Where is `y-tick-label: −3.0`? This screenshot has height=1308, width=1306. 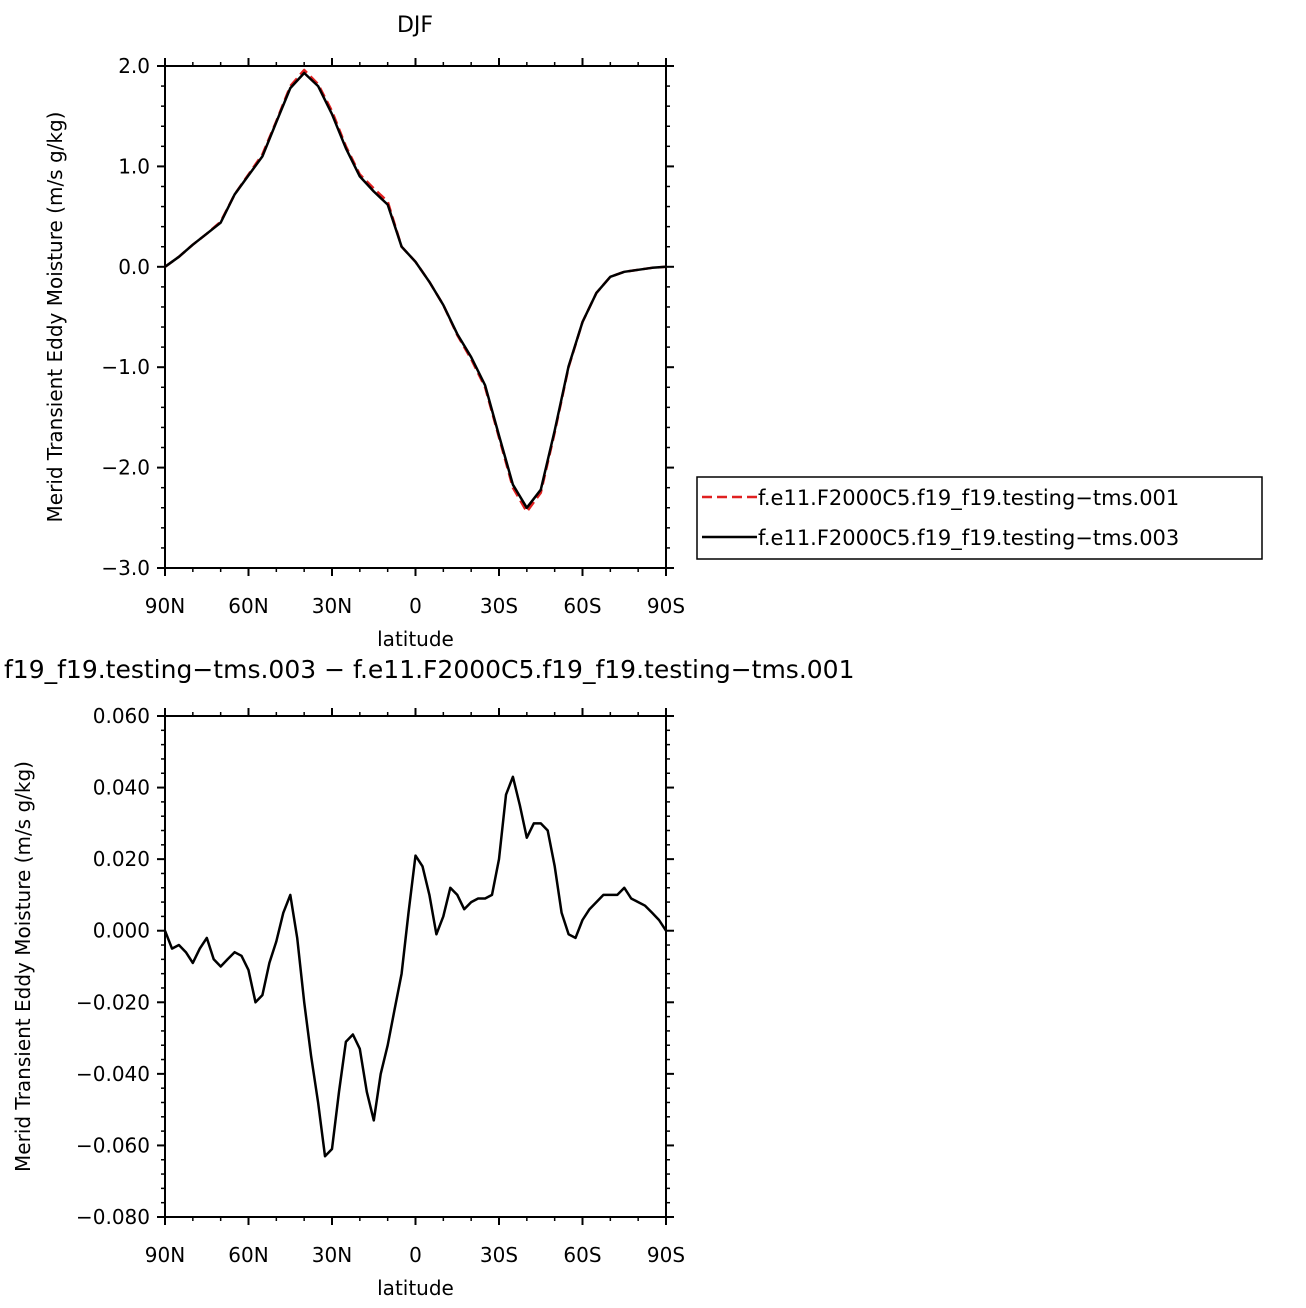 y-tick-label: −3.0 is located at coordinates (125, 568).